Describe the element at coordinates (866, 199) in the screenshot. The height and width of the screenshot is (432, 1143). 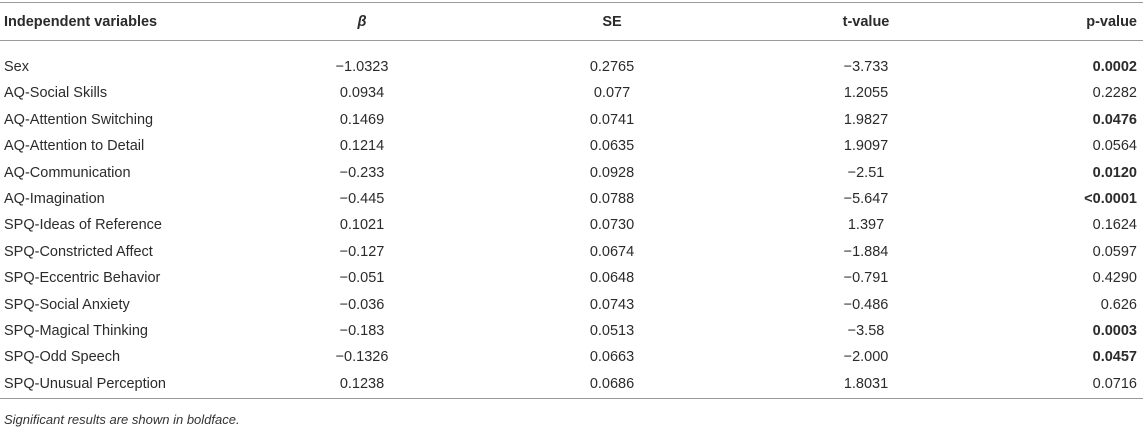
I see `table-cell: −5.647` at that location.